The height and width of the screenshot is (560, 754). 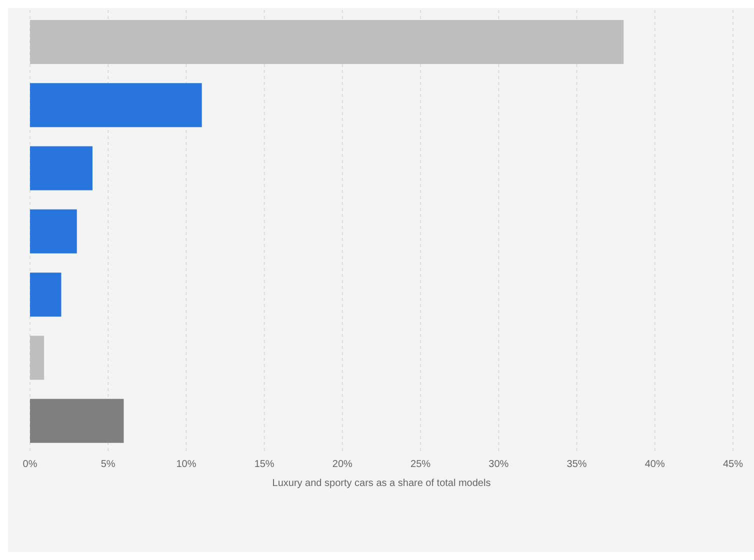 I want to click on x-tick-label: 0%, so click(x=30, y=464).